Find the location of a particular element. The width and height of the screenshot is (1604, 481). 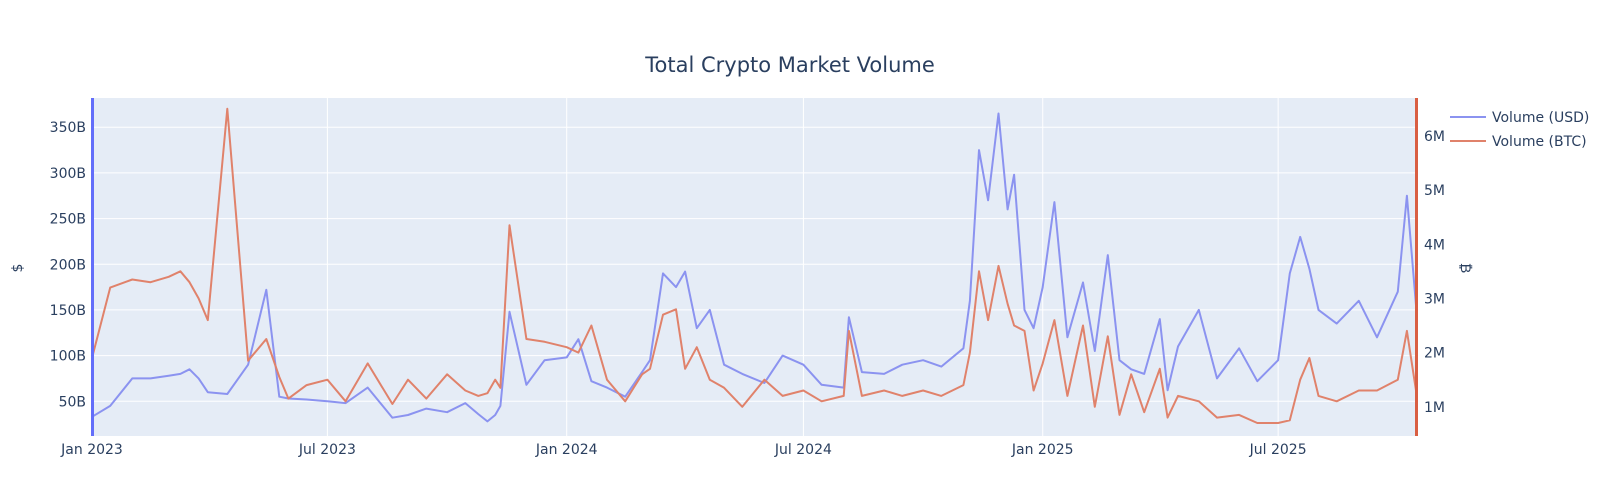

y-left-tick-label: 50B is located at coordinates (72, 402).